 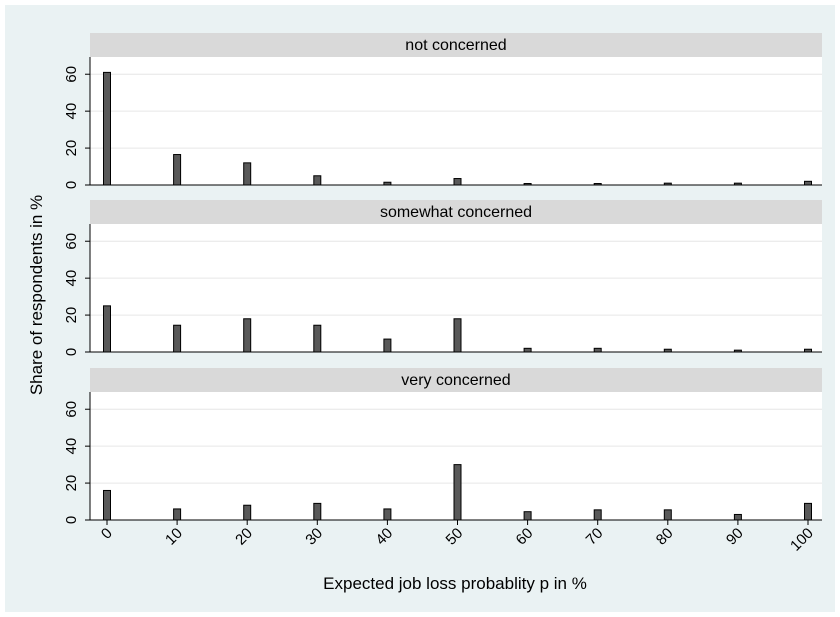 I want to click on x-tick-label: 0, so click(x=107, y=534).